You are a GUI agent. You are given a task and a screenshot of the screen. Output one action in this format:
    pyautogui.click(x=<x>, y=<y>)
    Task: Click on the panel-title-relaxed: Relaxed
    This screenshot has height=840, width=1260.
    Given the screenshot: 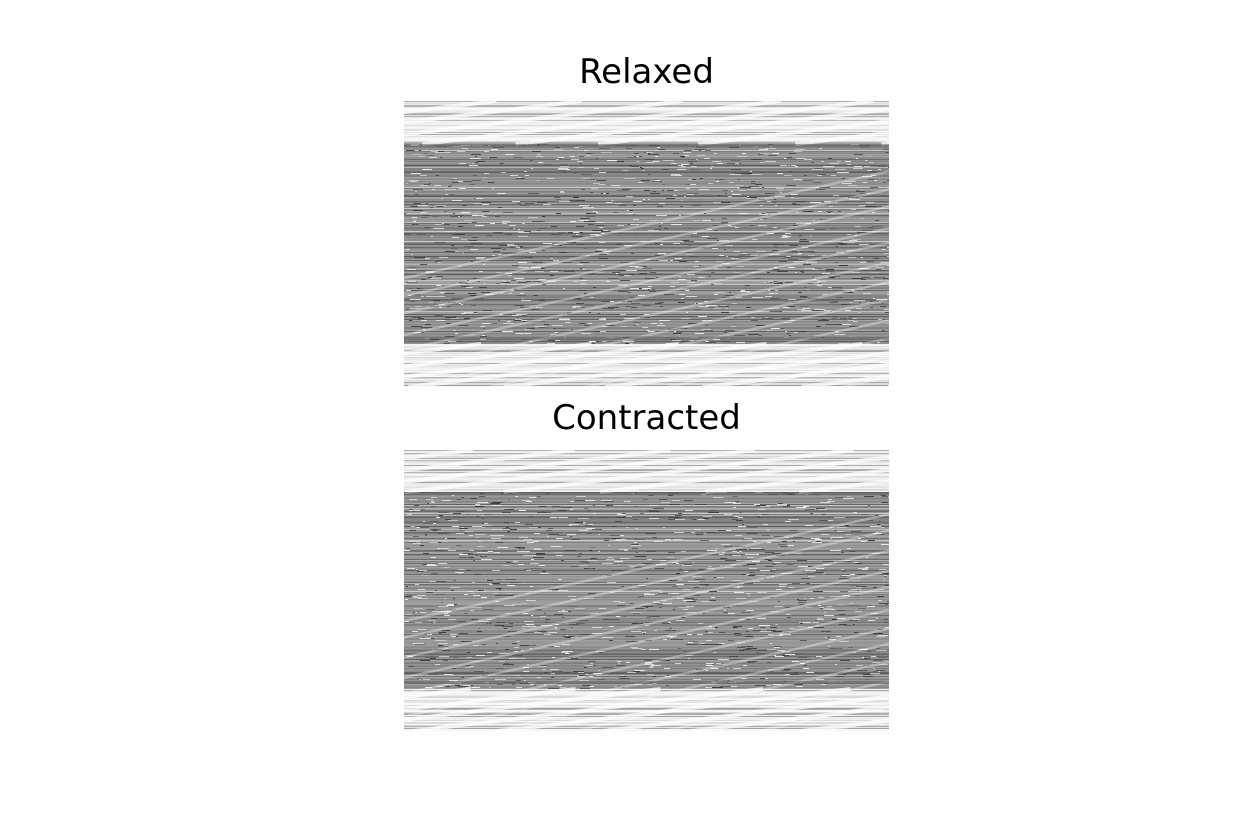 What is the action you would take?
    pyautogui.click(x=646, y=72)
    